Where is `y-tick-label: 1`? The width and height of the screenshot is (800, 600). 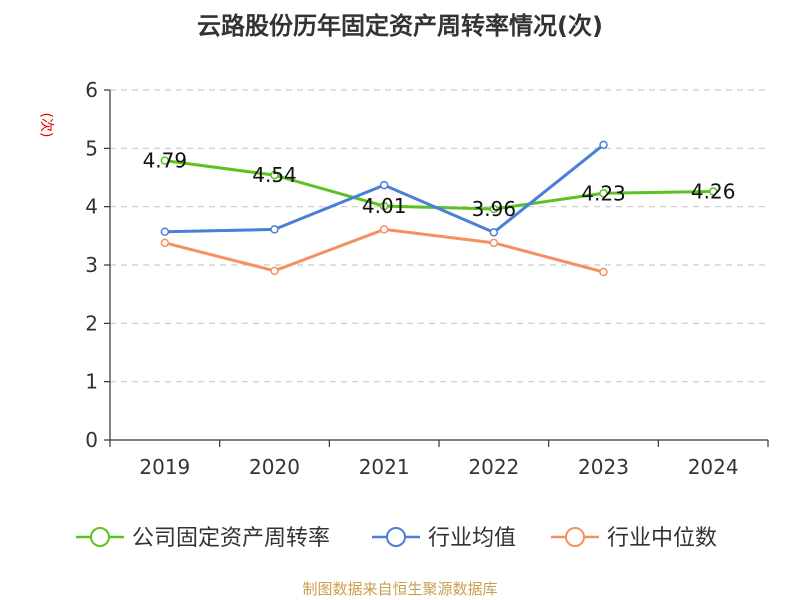 y-tick-label: 1 is located at coordinates (91, 382).